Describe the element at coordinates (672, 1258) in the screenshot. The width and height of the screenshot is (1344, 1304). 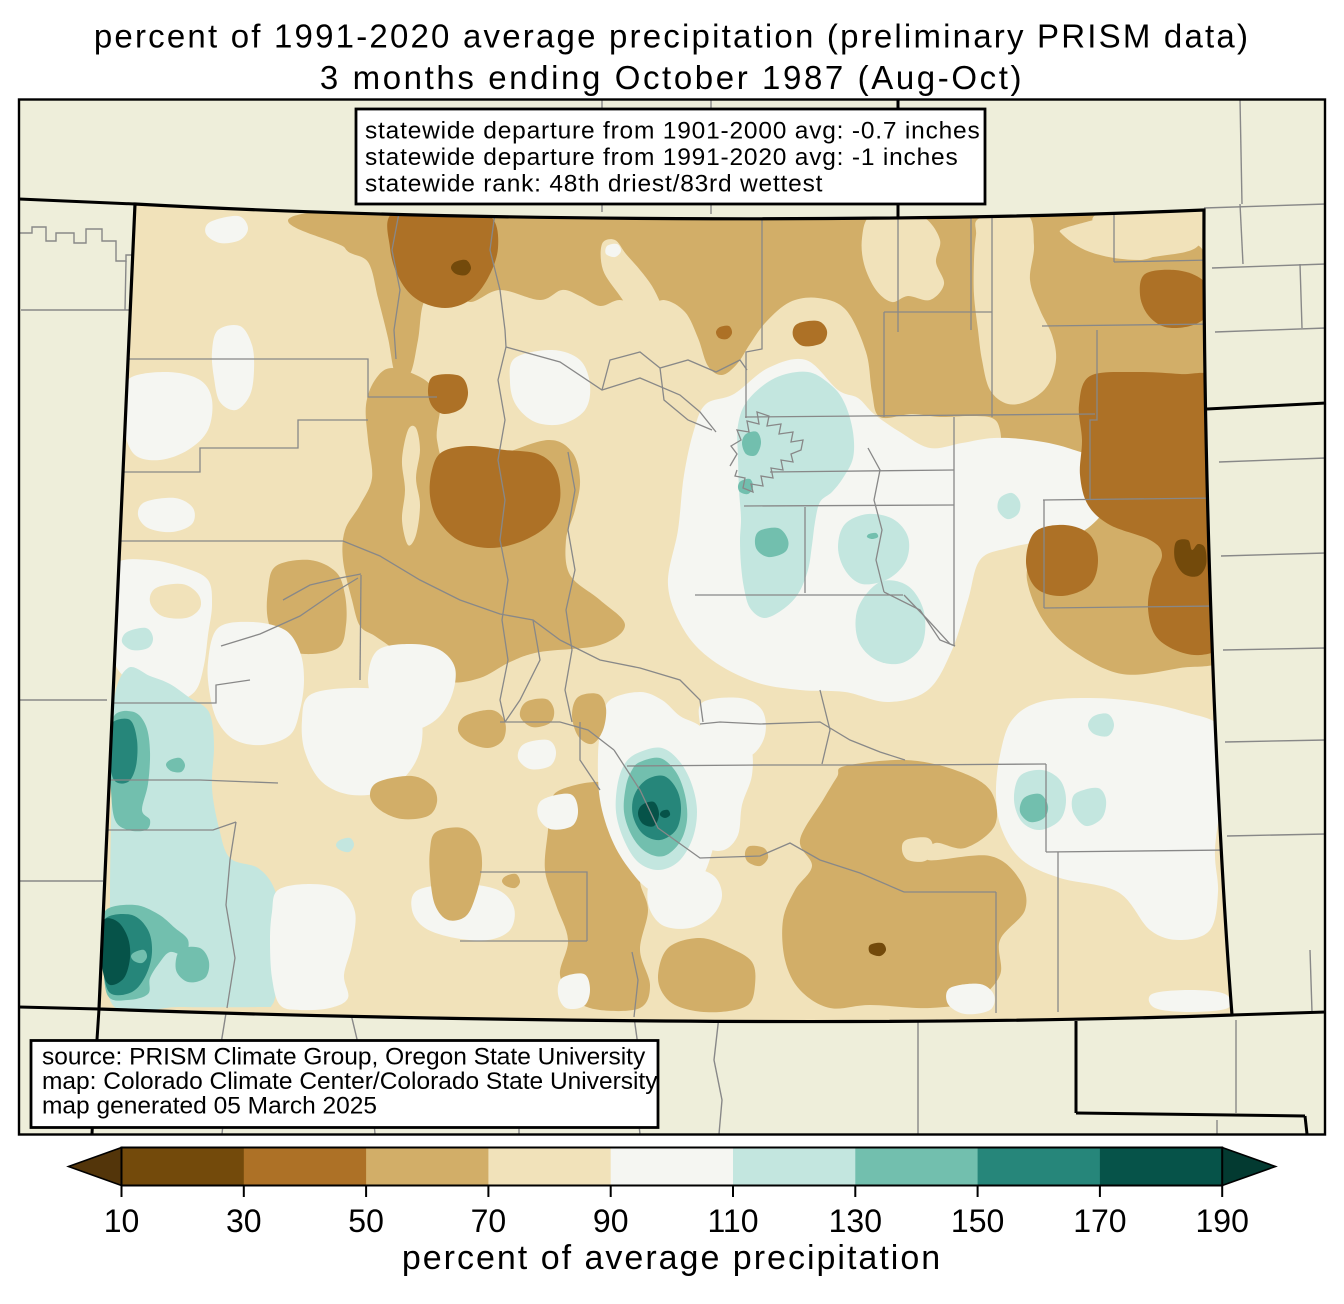
I see `svg-text:percent of average precipitati: percent of average precipitation` at that location.